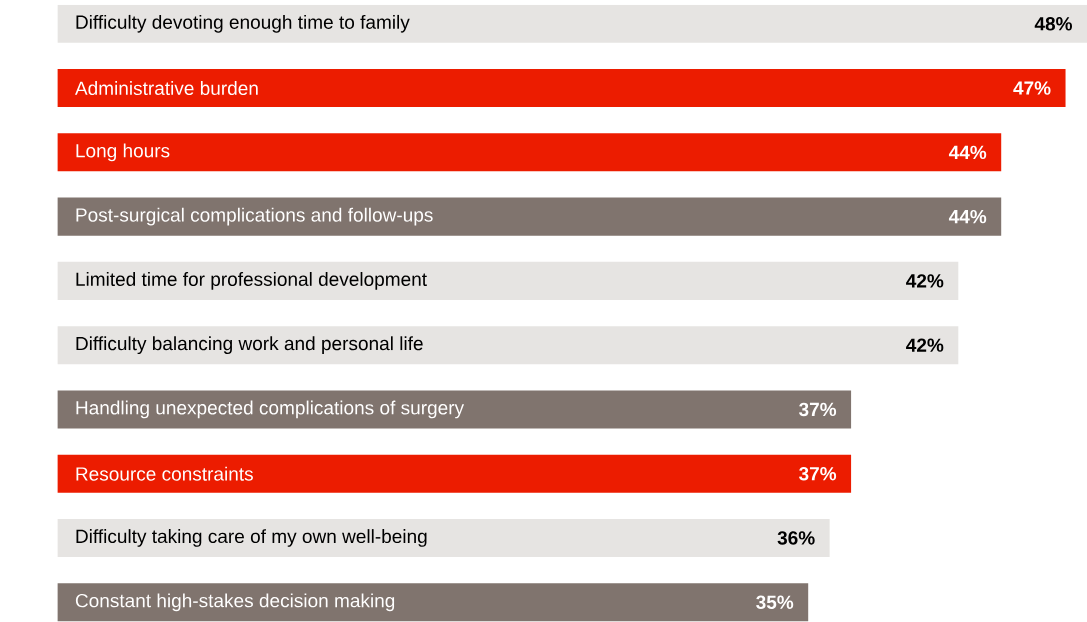 This screenshot has width=1087, height=622. I want to click on data-label: 47%, so click(1032, 88).